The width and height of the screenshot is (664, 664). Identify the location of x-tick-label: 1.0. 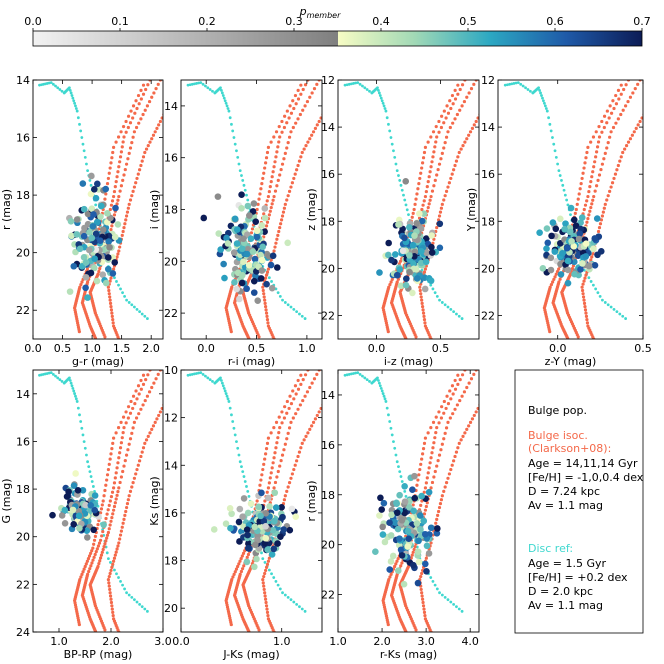
(92, 348).